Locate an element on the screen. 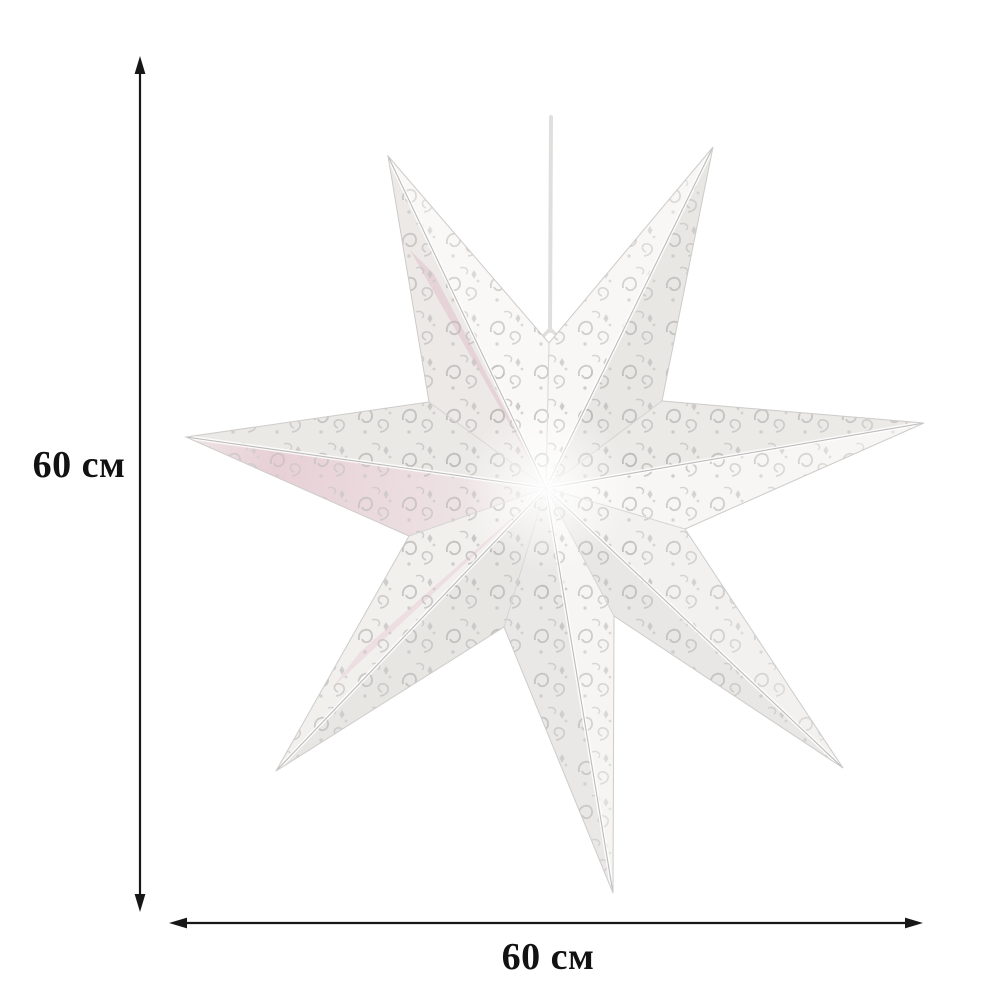 This screenshot has width=1000, height=1000. up-arrowhead-icon is located at coordinates (140, 65).